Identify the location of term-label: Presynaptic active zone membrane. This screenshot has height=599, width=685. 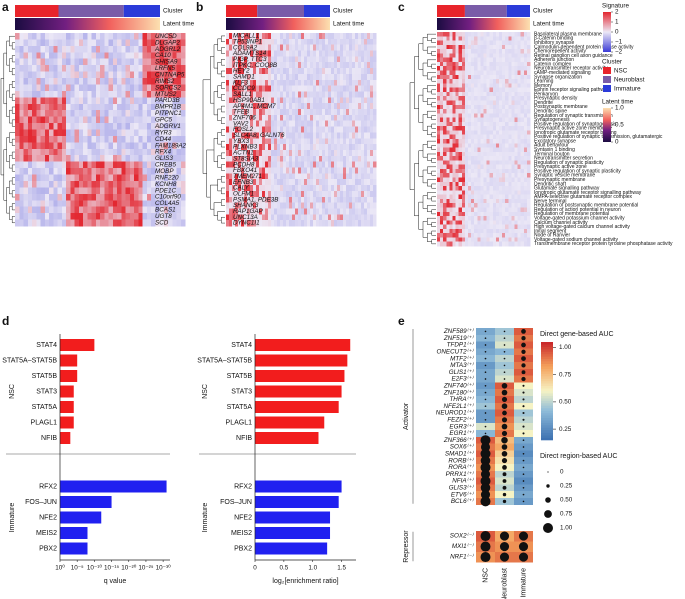
(573, 129).